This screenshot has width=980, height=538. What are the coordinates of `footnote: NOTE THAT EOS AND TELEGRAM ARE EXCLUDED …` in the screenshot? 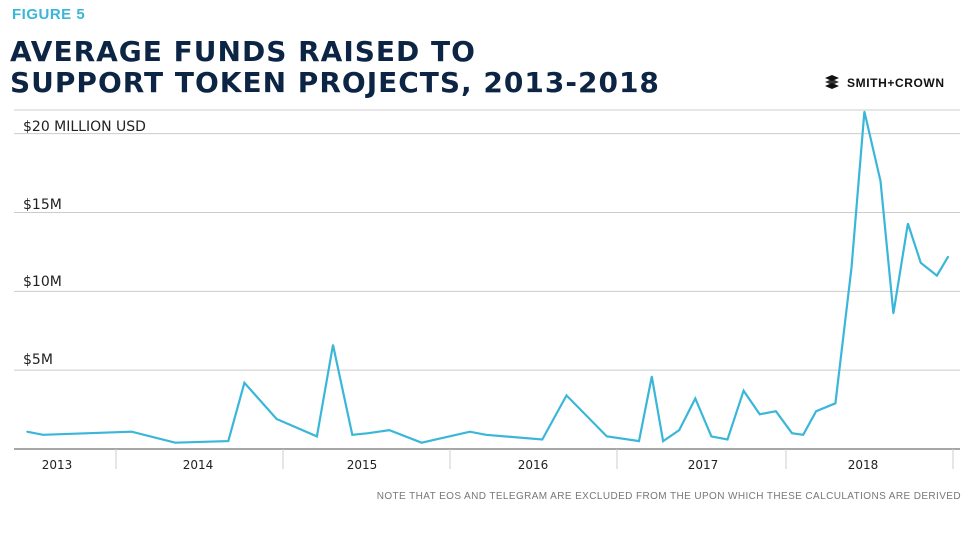 It's located at (668, 496).